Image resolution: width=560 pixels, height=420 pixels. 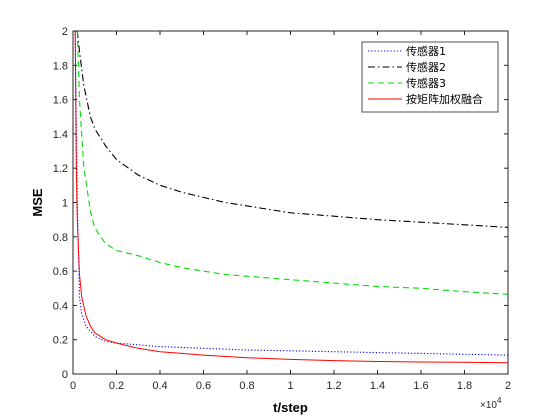 I want to click on y-tick-label: 0.8, so click(x=60, y=238).